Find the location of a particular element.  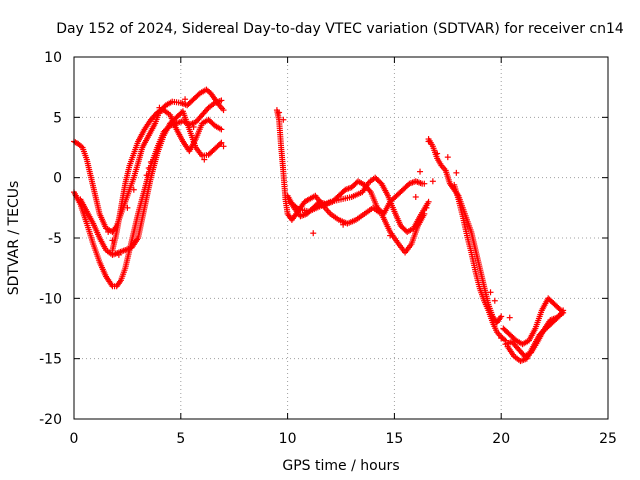

y-tick-label: -5 is located at coordinates (55, 239).